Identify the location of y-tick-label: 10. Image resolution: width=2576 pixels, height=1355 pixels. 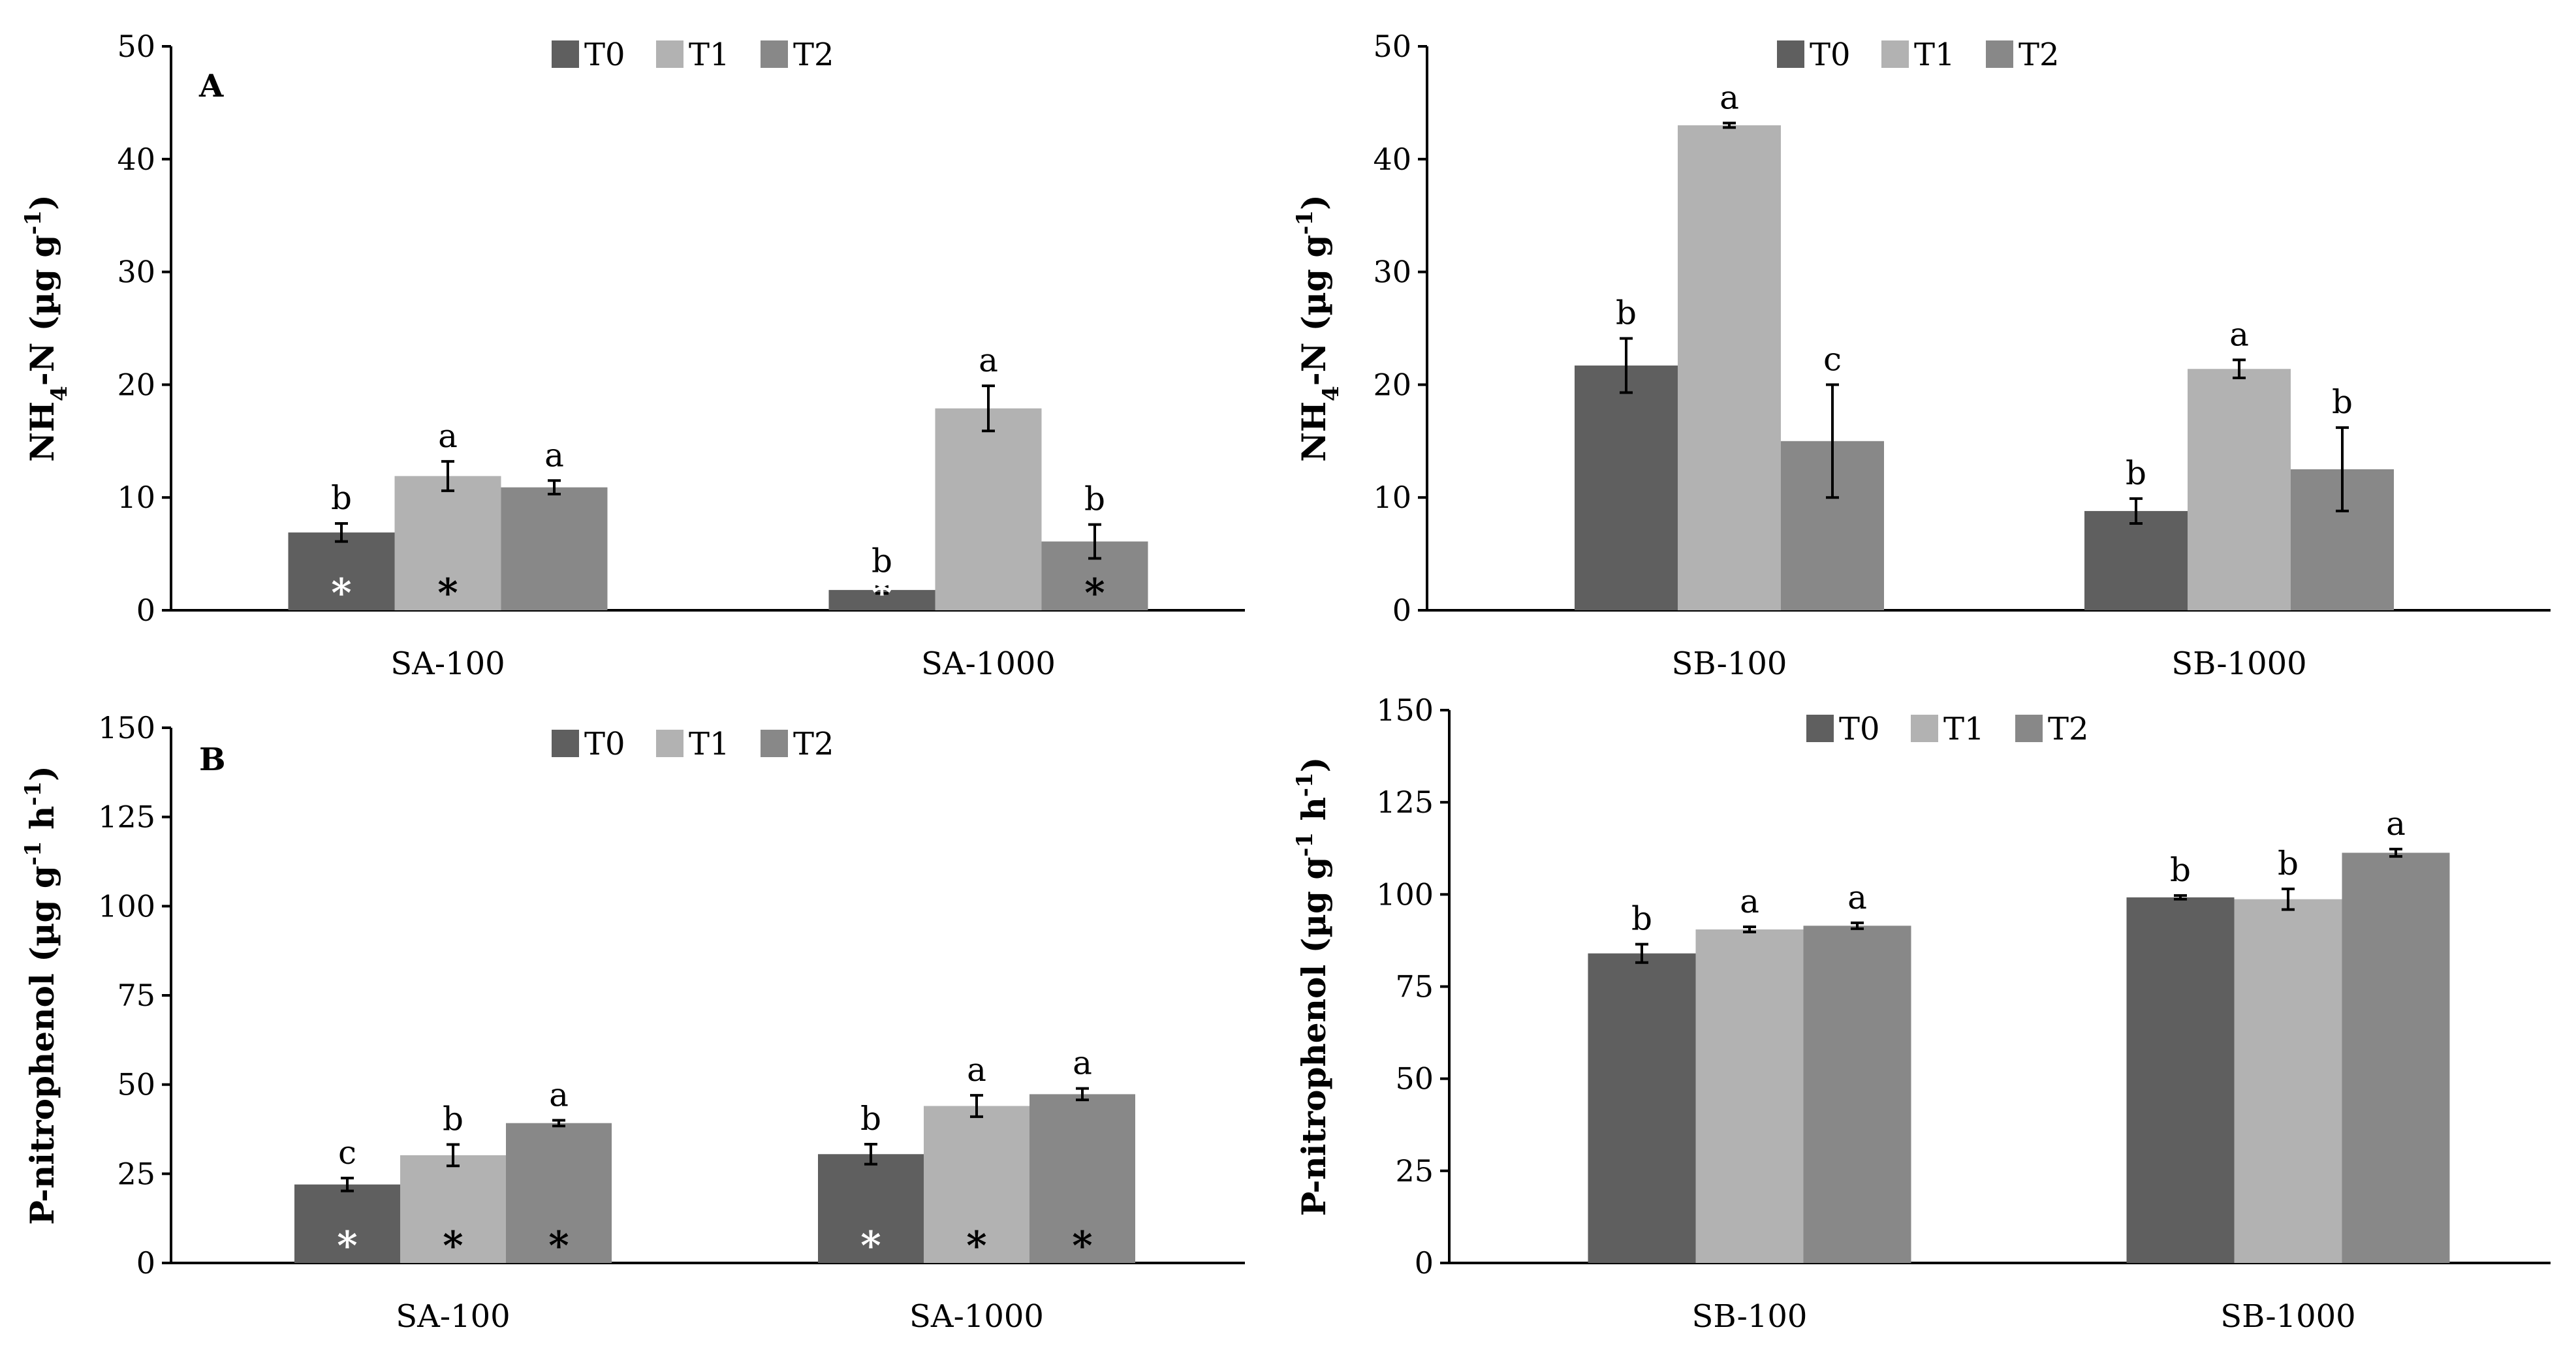
(1392, 497).